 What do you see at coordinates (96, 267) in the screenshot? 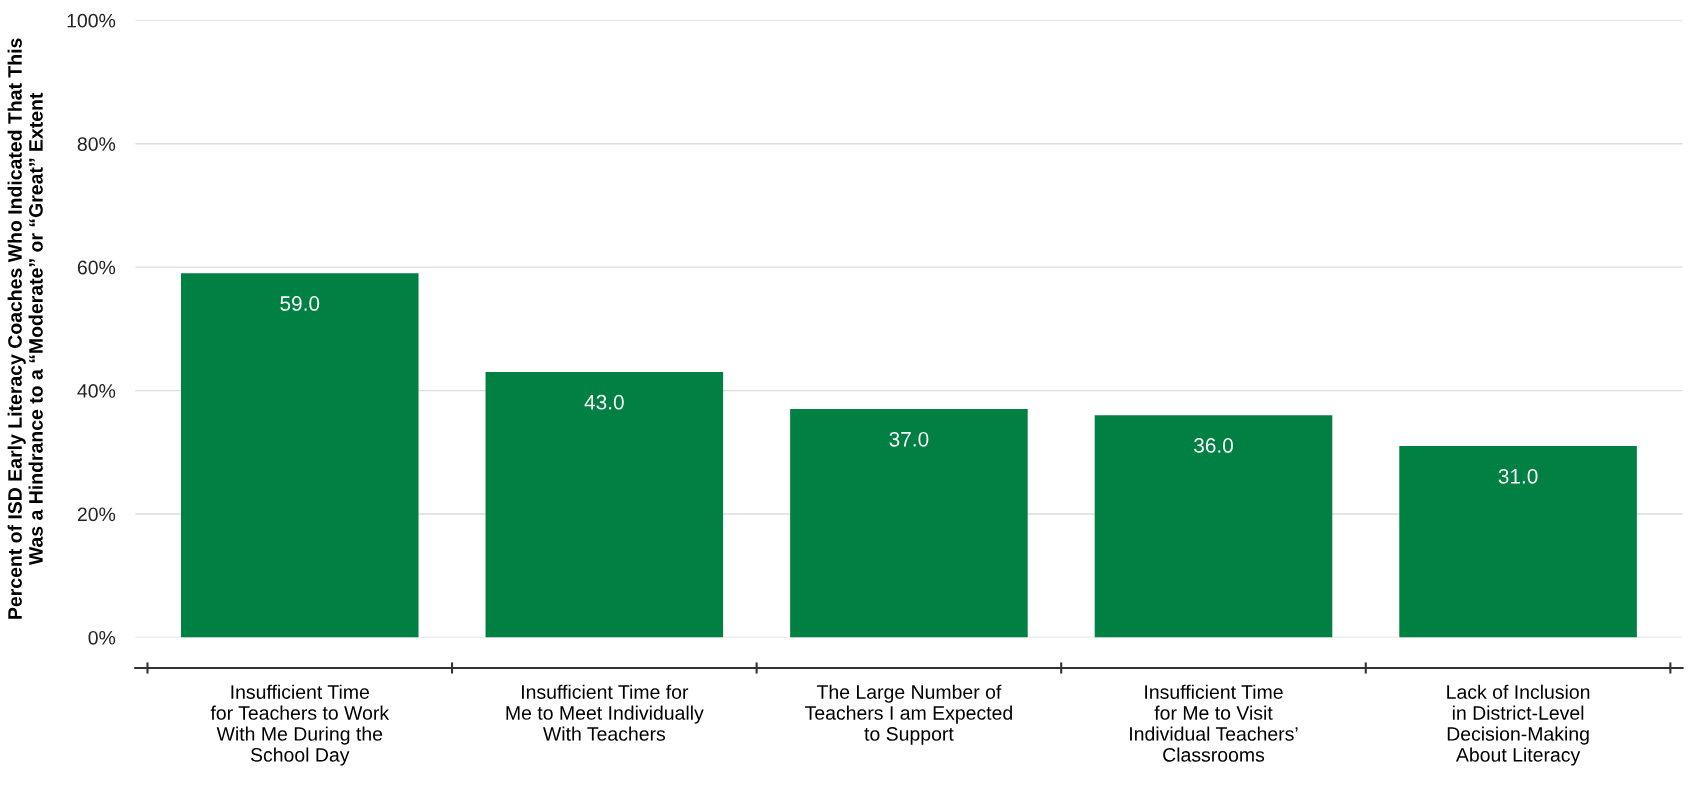
I see `y-tick-label: 60%` at bounding box center [96, 267].